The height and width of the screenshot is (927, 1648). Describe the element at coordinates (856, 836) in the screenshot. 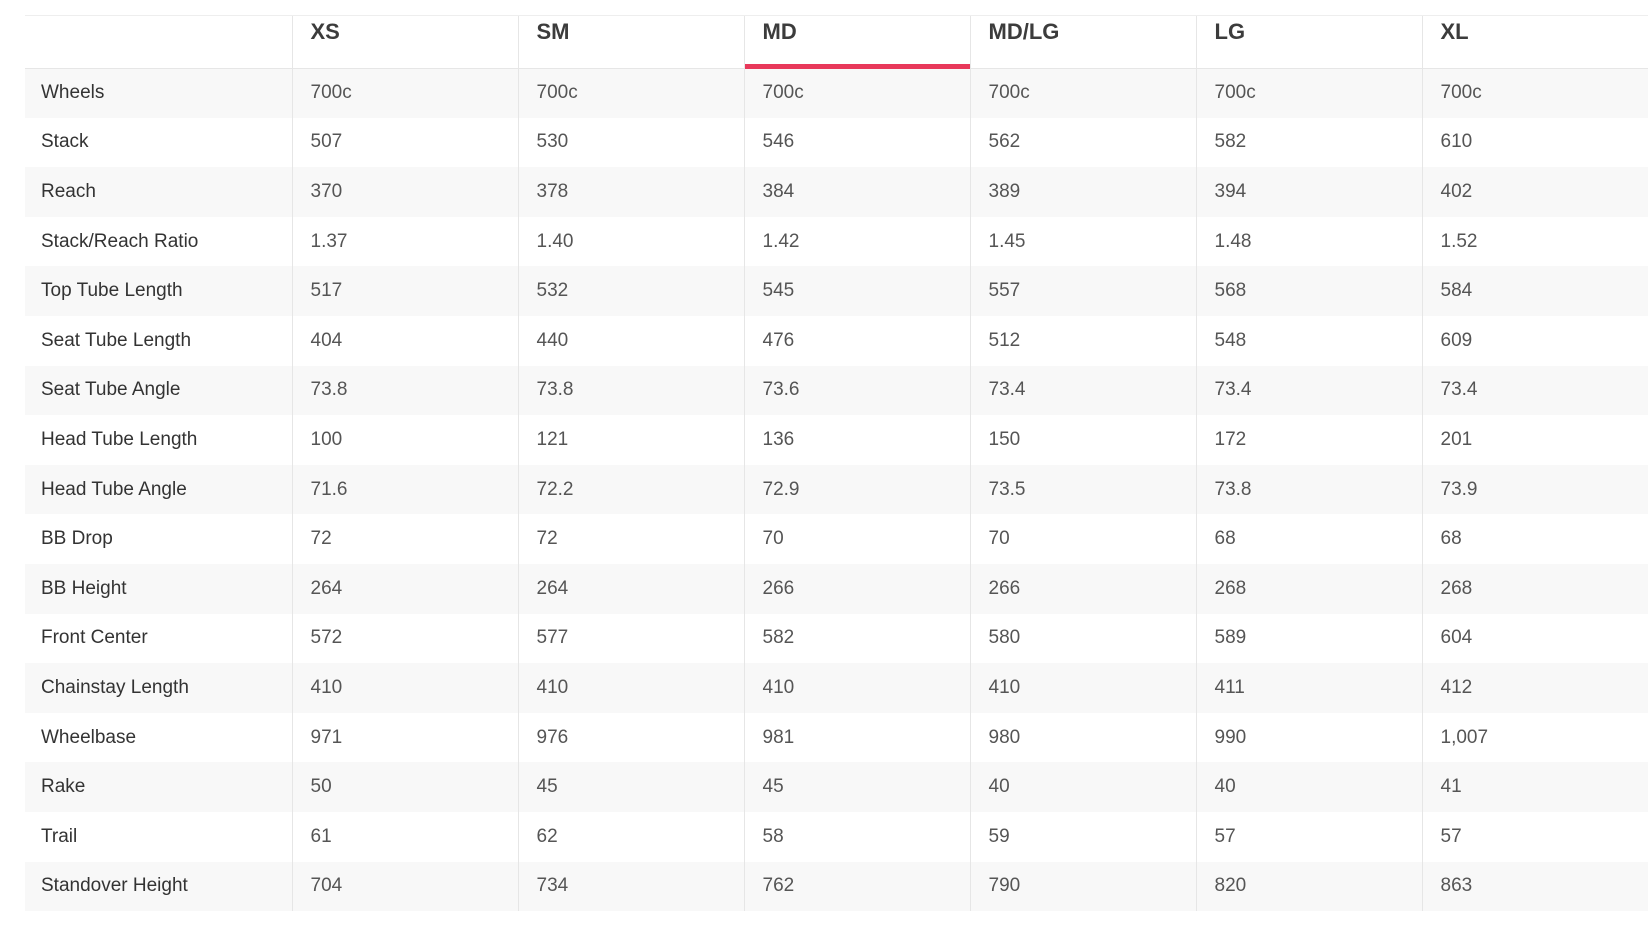

I see `cell-value: 58` at that location.